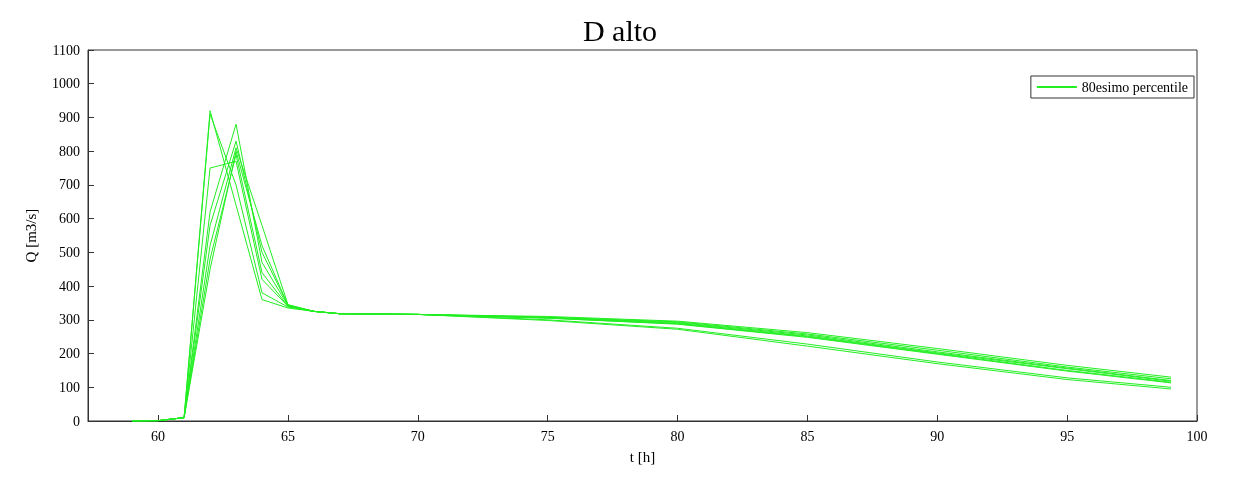 The image size is (1240, 481). I want to click on y-tick-label: 700, so click(69, 185).